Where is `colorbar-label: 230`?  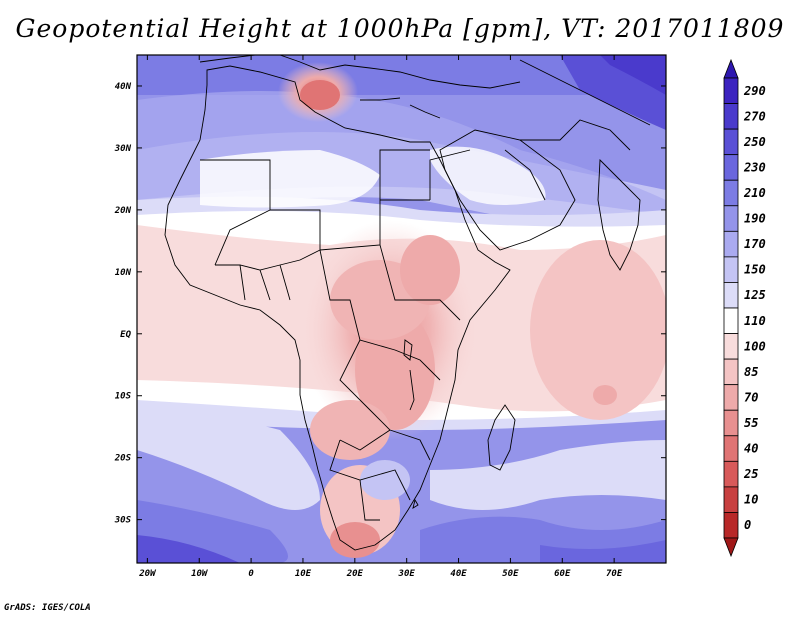
colorbar-label: 230 is located at coordinates (754, 167).